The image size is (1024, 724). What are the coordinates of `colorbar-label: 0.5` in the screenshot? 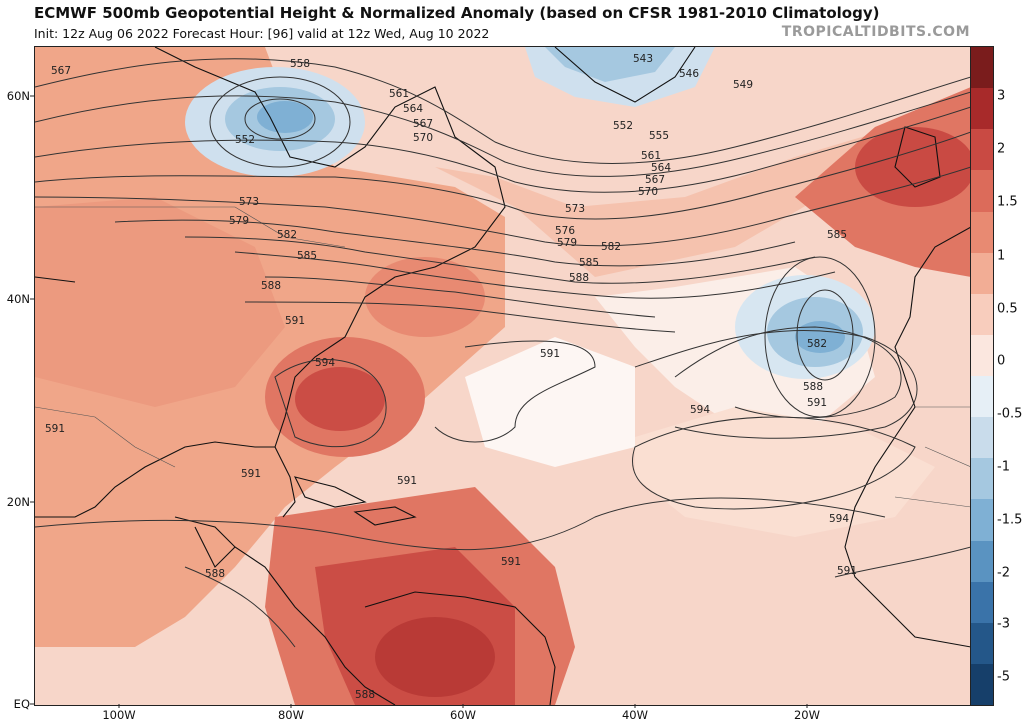 It's located at (1007, 309).